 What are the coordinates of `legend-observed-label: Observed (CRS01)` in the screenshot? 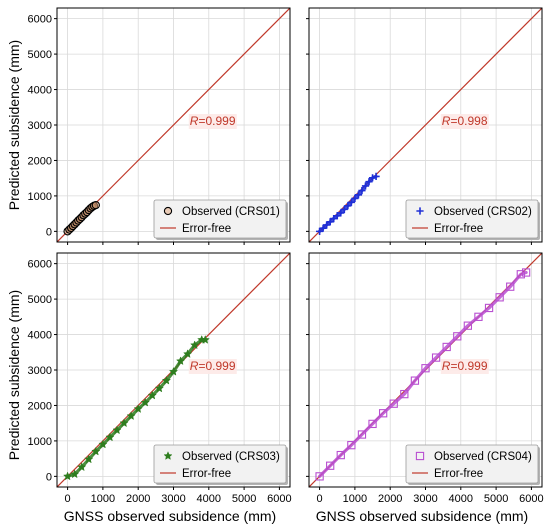 It's located at (231, 212).